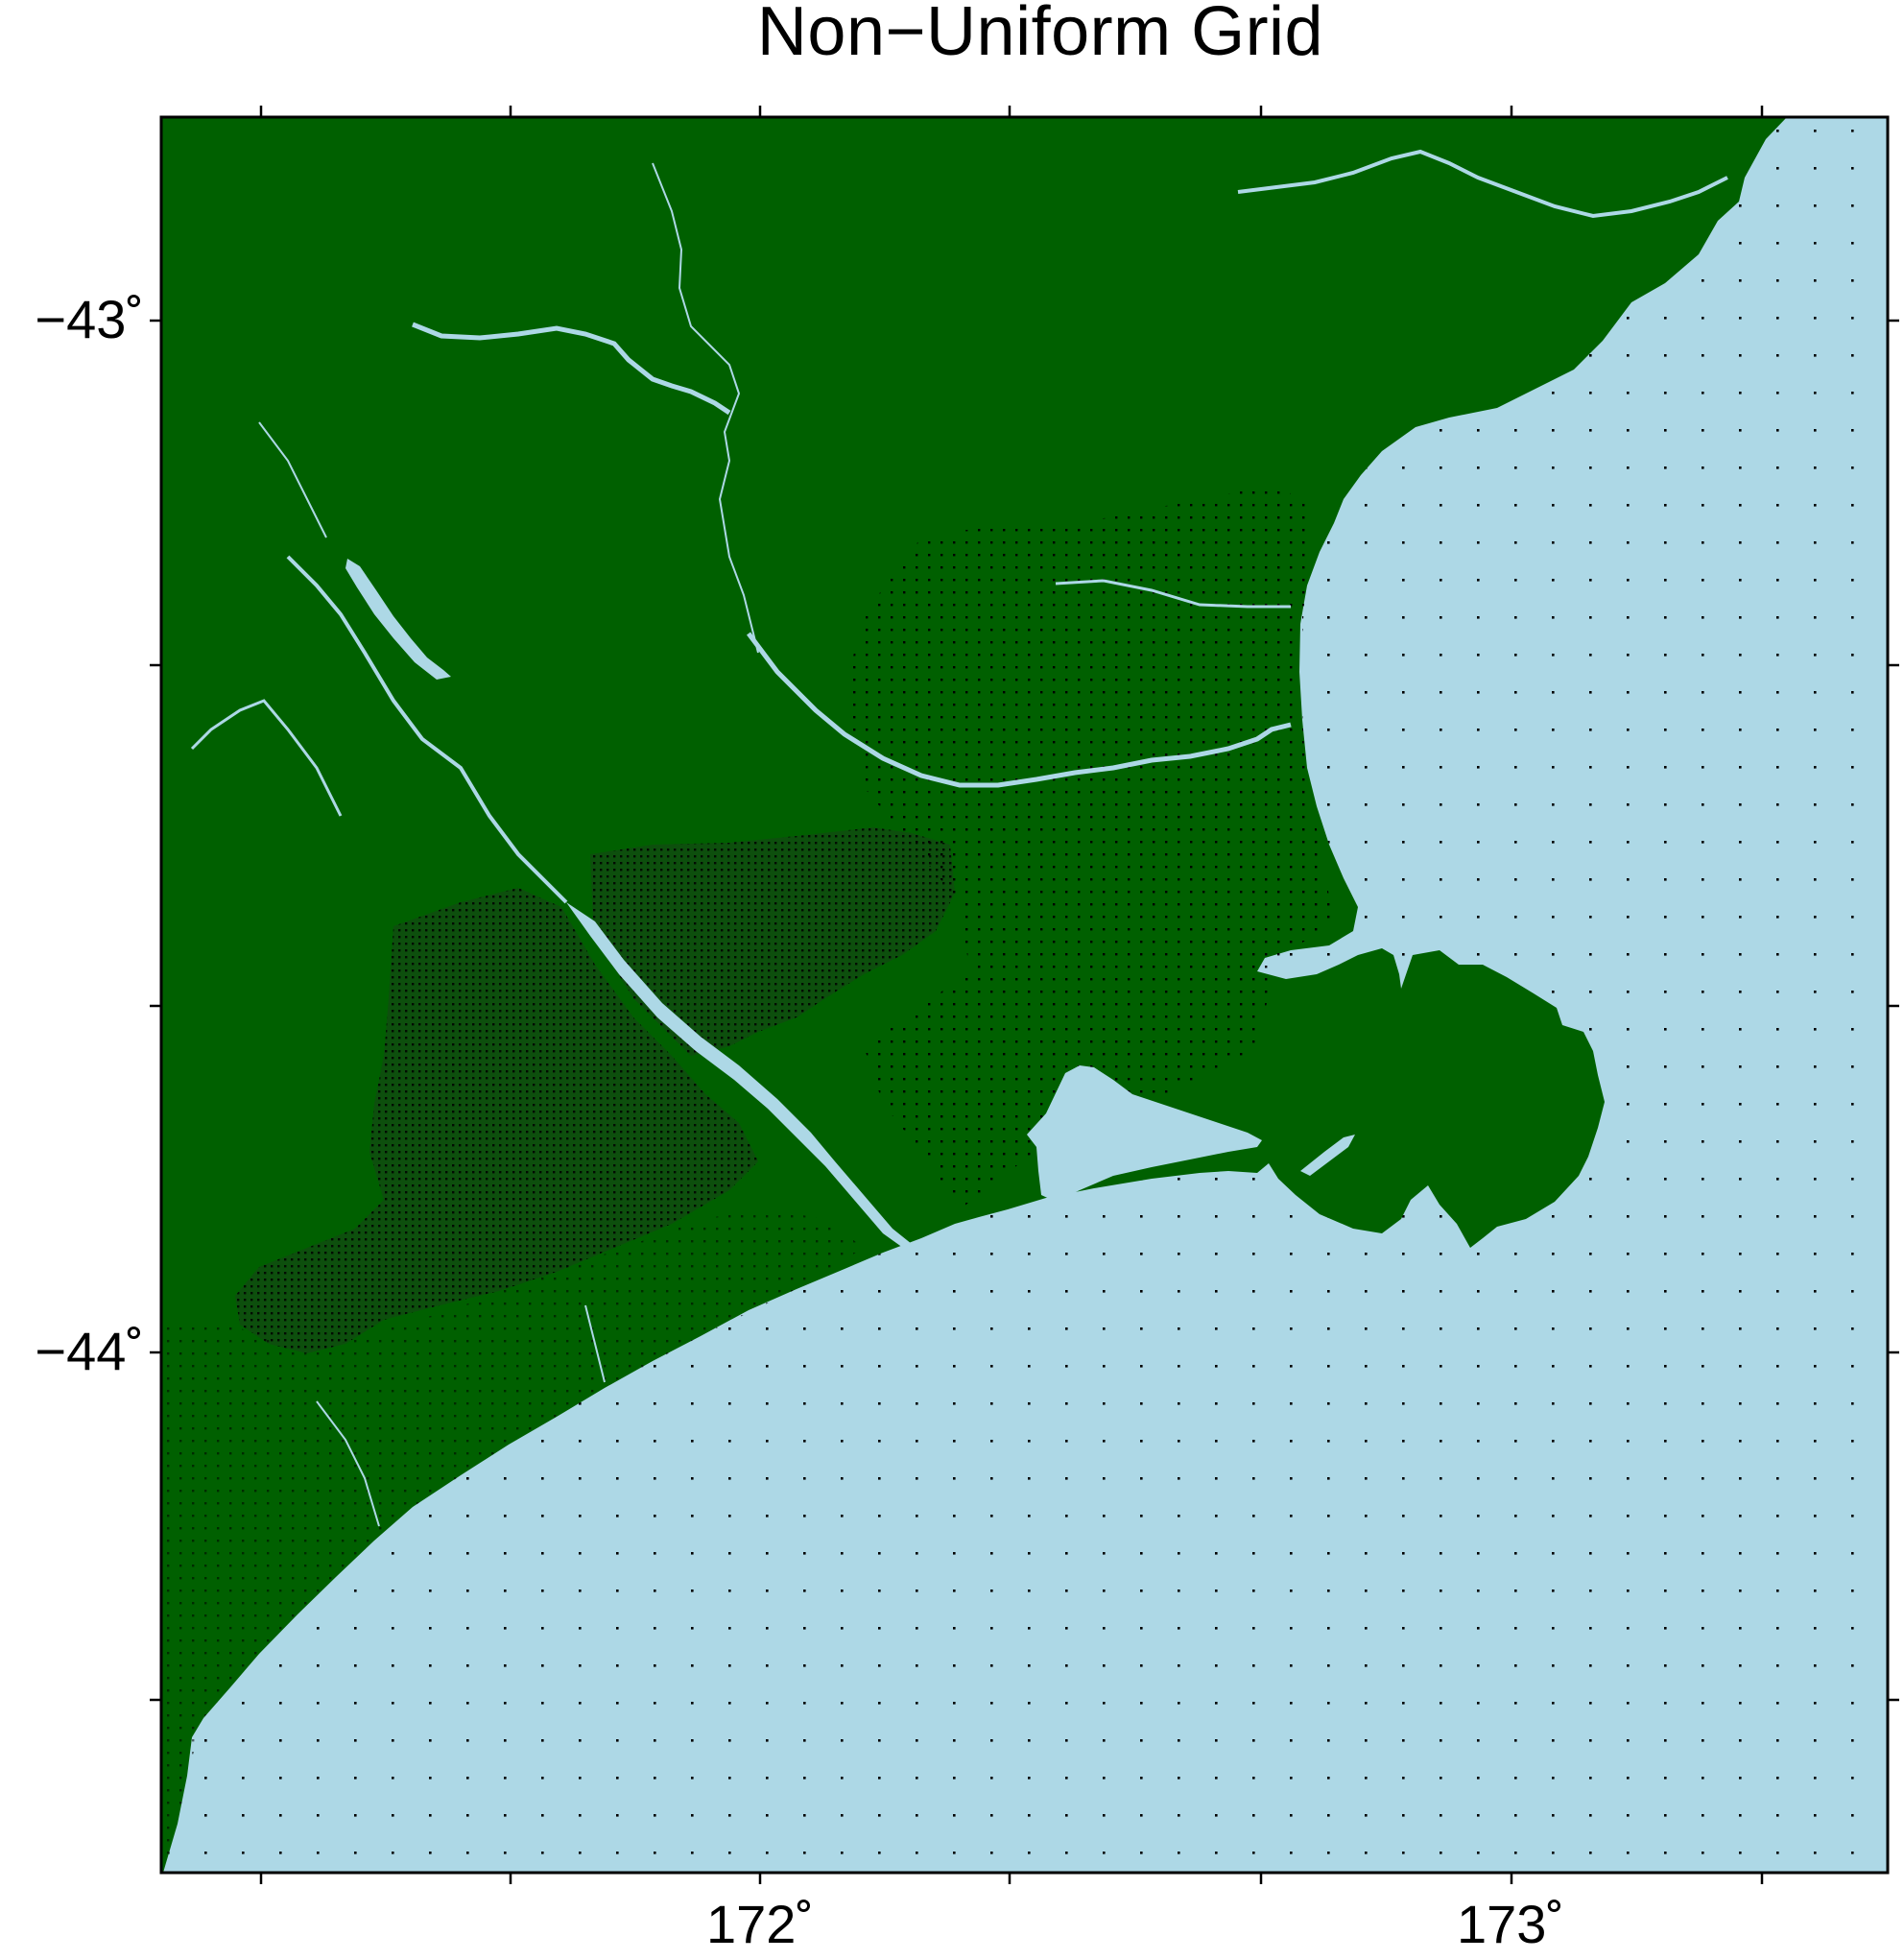  I want to click on map-title: Non−Uniform Grid, so click(1040, 35).